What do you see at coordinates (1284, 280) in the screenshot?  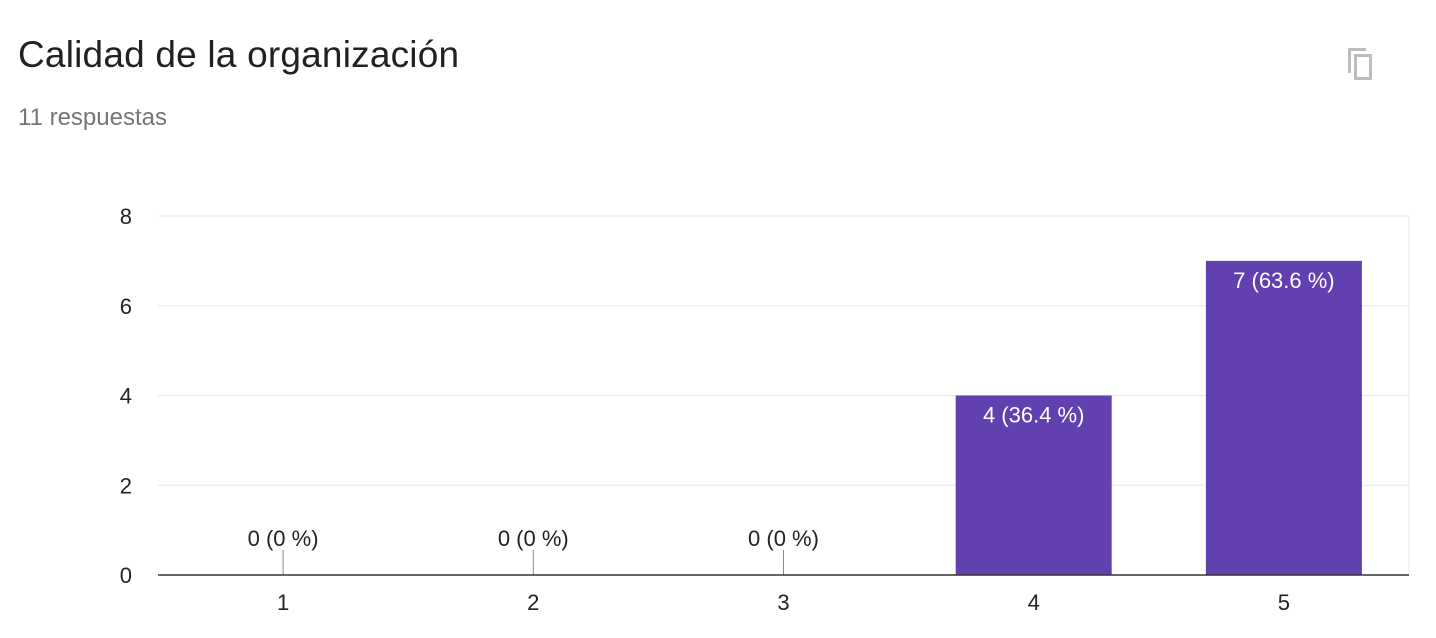 I see `data-label: 7 (63.6 %)` at bounding box center [1284, 280].